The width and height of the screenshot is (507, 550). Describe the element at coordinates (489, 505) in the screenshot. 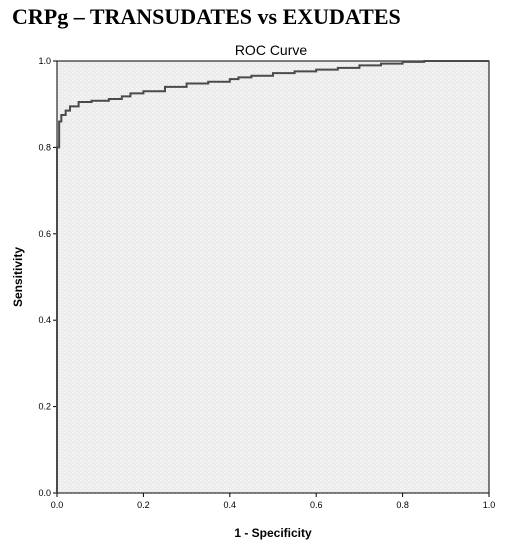

I see `x-tick-label: 1.0` at that location.